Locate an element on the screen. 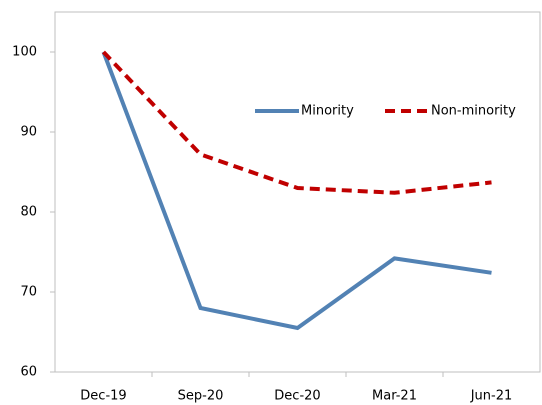 The height and width of the screenshot is (405, 542). x-tick-label: Mar-21 is located at coordinates (394, 396).